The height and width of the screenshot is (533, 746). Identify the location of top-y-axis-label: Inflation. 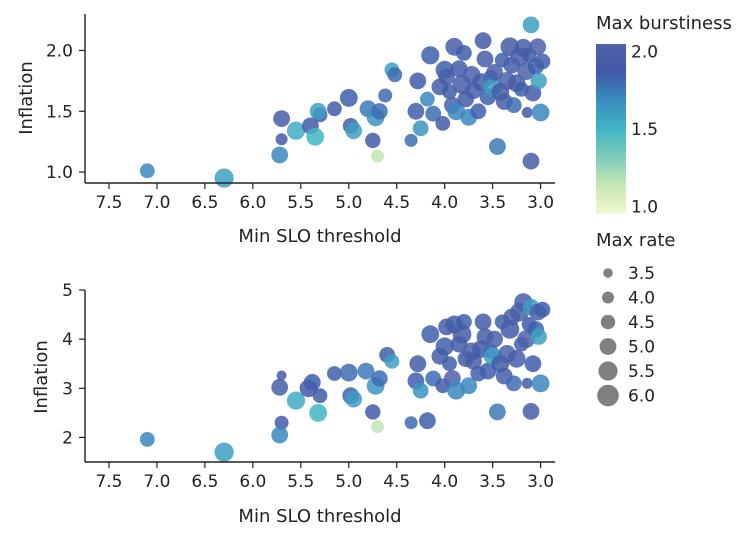
(26, 98).